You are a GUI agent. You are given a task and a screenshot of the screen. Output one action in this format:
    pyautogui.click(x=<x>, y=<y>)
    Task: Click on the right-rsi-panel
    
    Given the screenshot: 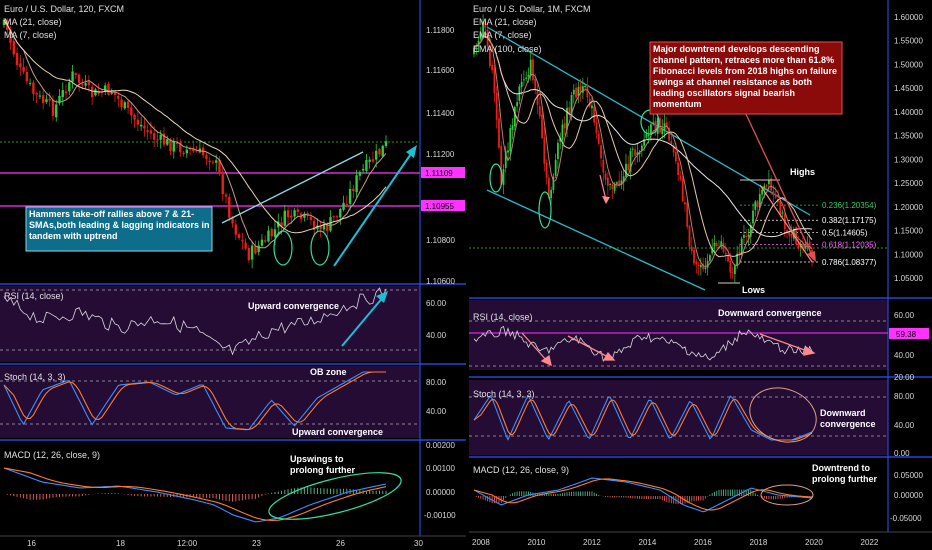 What is the action you would take?
    pyautogui.click(x=678, y=335)
    